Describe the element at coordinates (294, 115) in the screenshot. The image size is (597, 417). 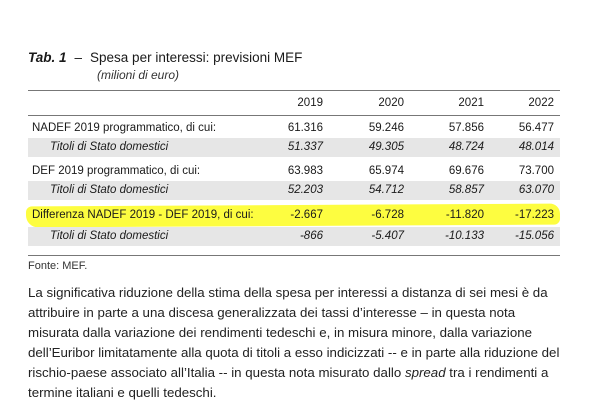
I see `table-header-rule` at that location.